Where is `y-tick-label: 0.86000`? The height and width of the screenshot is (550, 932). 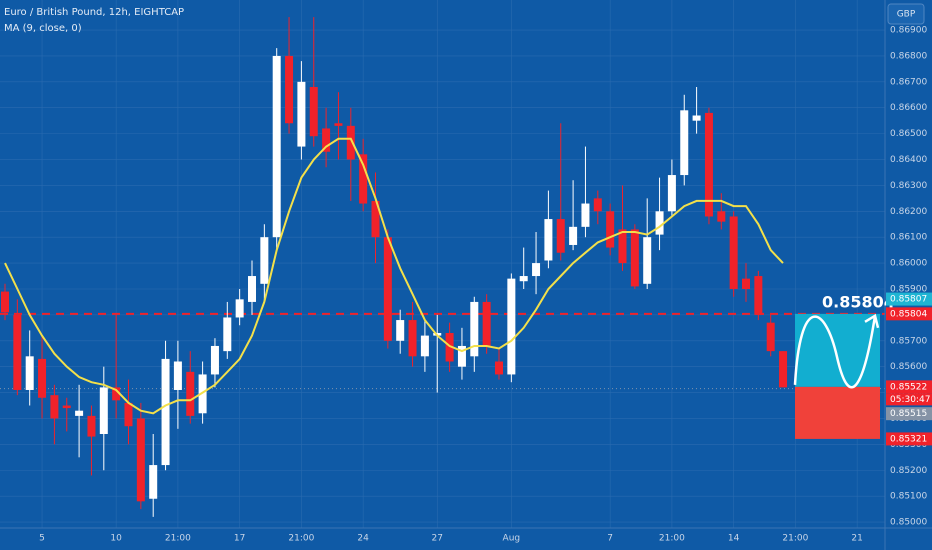 y-tick-label: 0.86000 is located at coordinates (908, 264).